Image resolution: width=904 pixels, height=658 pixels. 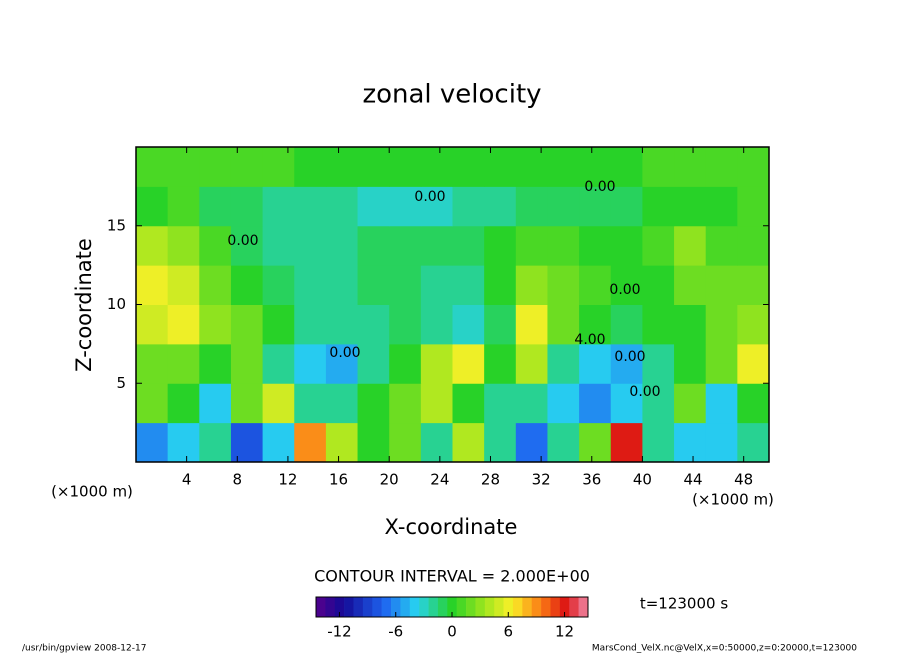 I want to click on x-unit-label: (×1000 m), so click(x=92, y=492).